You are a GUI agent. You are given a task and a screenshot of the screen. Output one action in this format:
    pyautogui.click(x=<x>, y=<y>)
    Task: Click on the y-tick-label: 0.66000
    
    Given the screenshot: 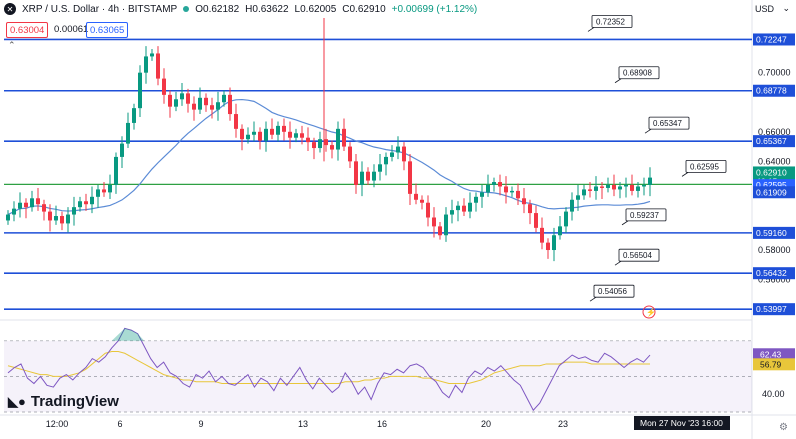 What is the action you would take?
    pyautogui.click(x=774, y=132)
    